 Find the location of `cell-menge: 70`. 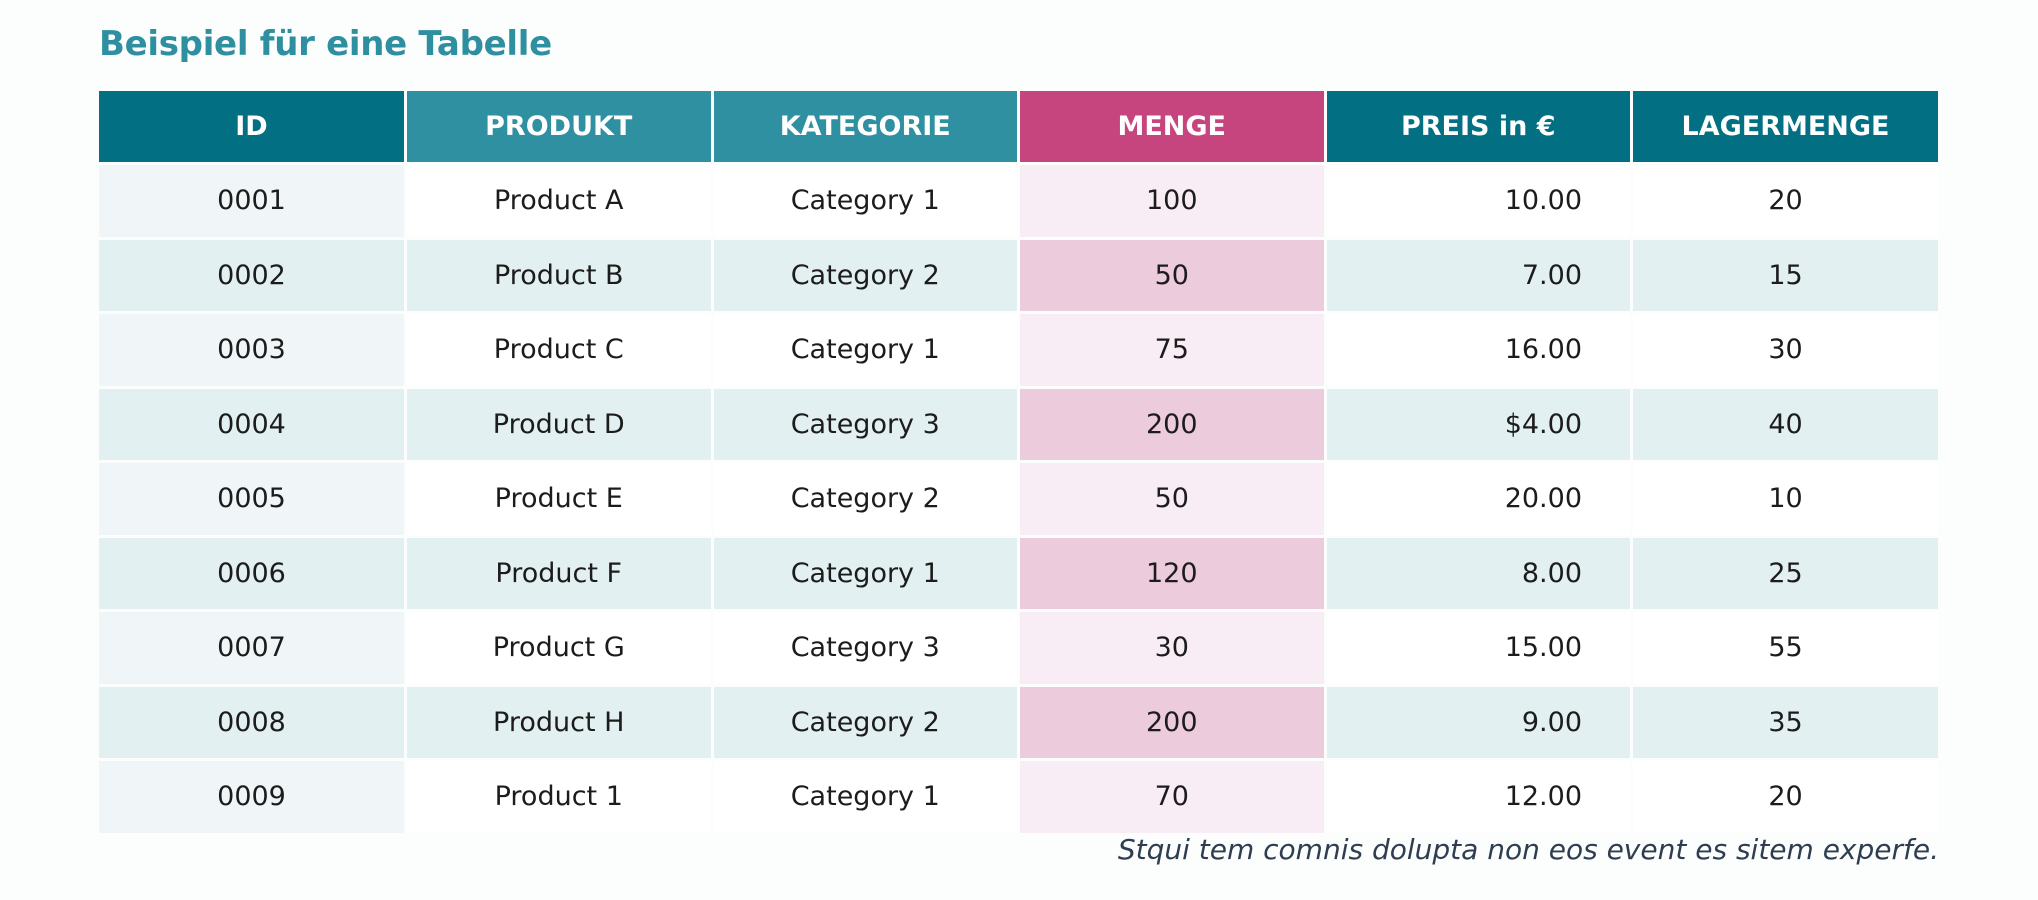

cell-menge: 70 is located at coordinates (1172, 795).